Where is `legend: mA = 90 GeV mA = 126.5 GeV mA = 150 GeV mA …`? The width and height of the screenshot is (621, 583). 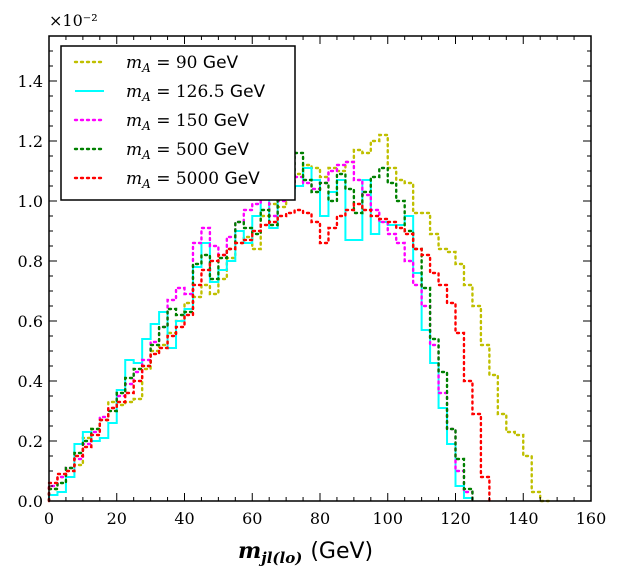
legend: mA = 90 GeV mA = 126.5 GeV mA = 150 GeV mA … is located at coordinates (178, 123).